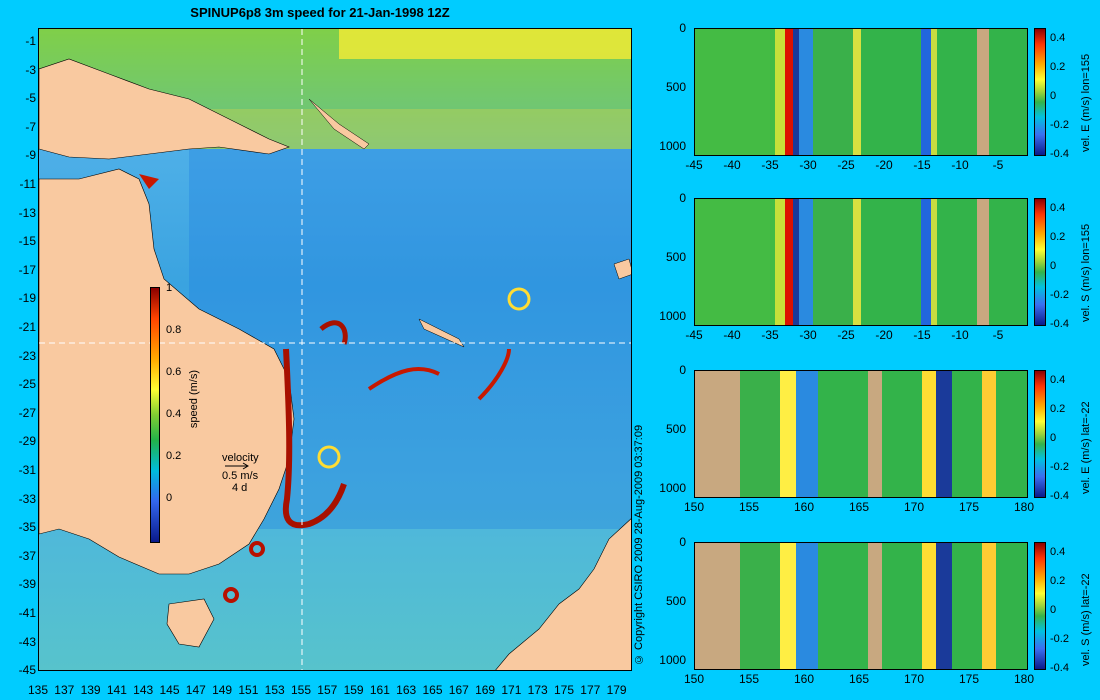 This screenshot has height=700, width=1100. What do you see at coordinates (240, 458) in the screenshot?
I see `velocity-legend-title: velocity` at bounding box center [240, 458].